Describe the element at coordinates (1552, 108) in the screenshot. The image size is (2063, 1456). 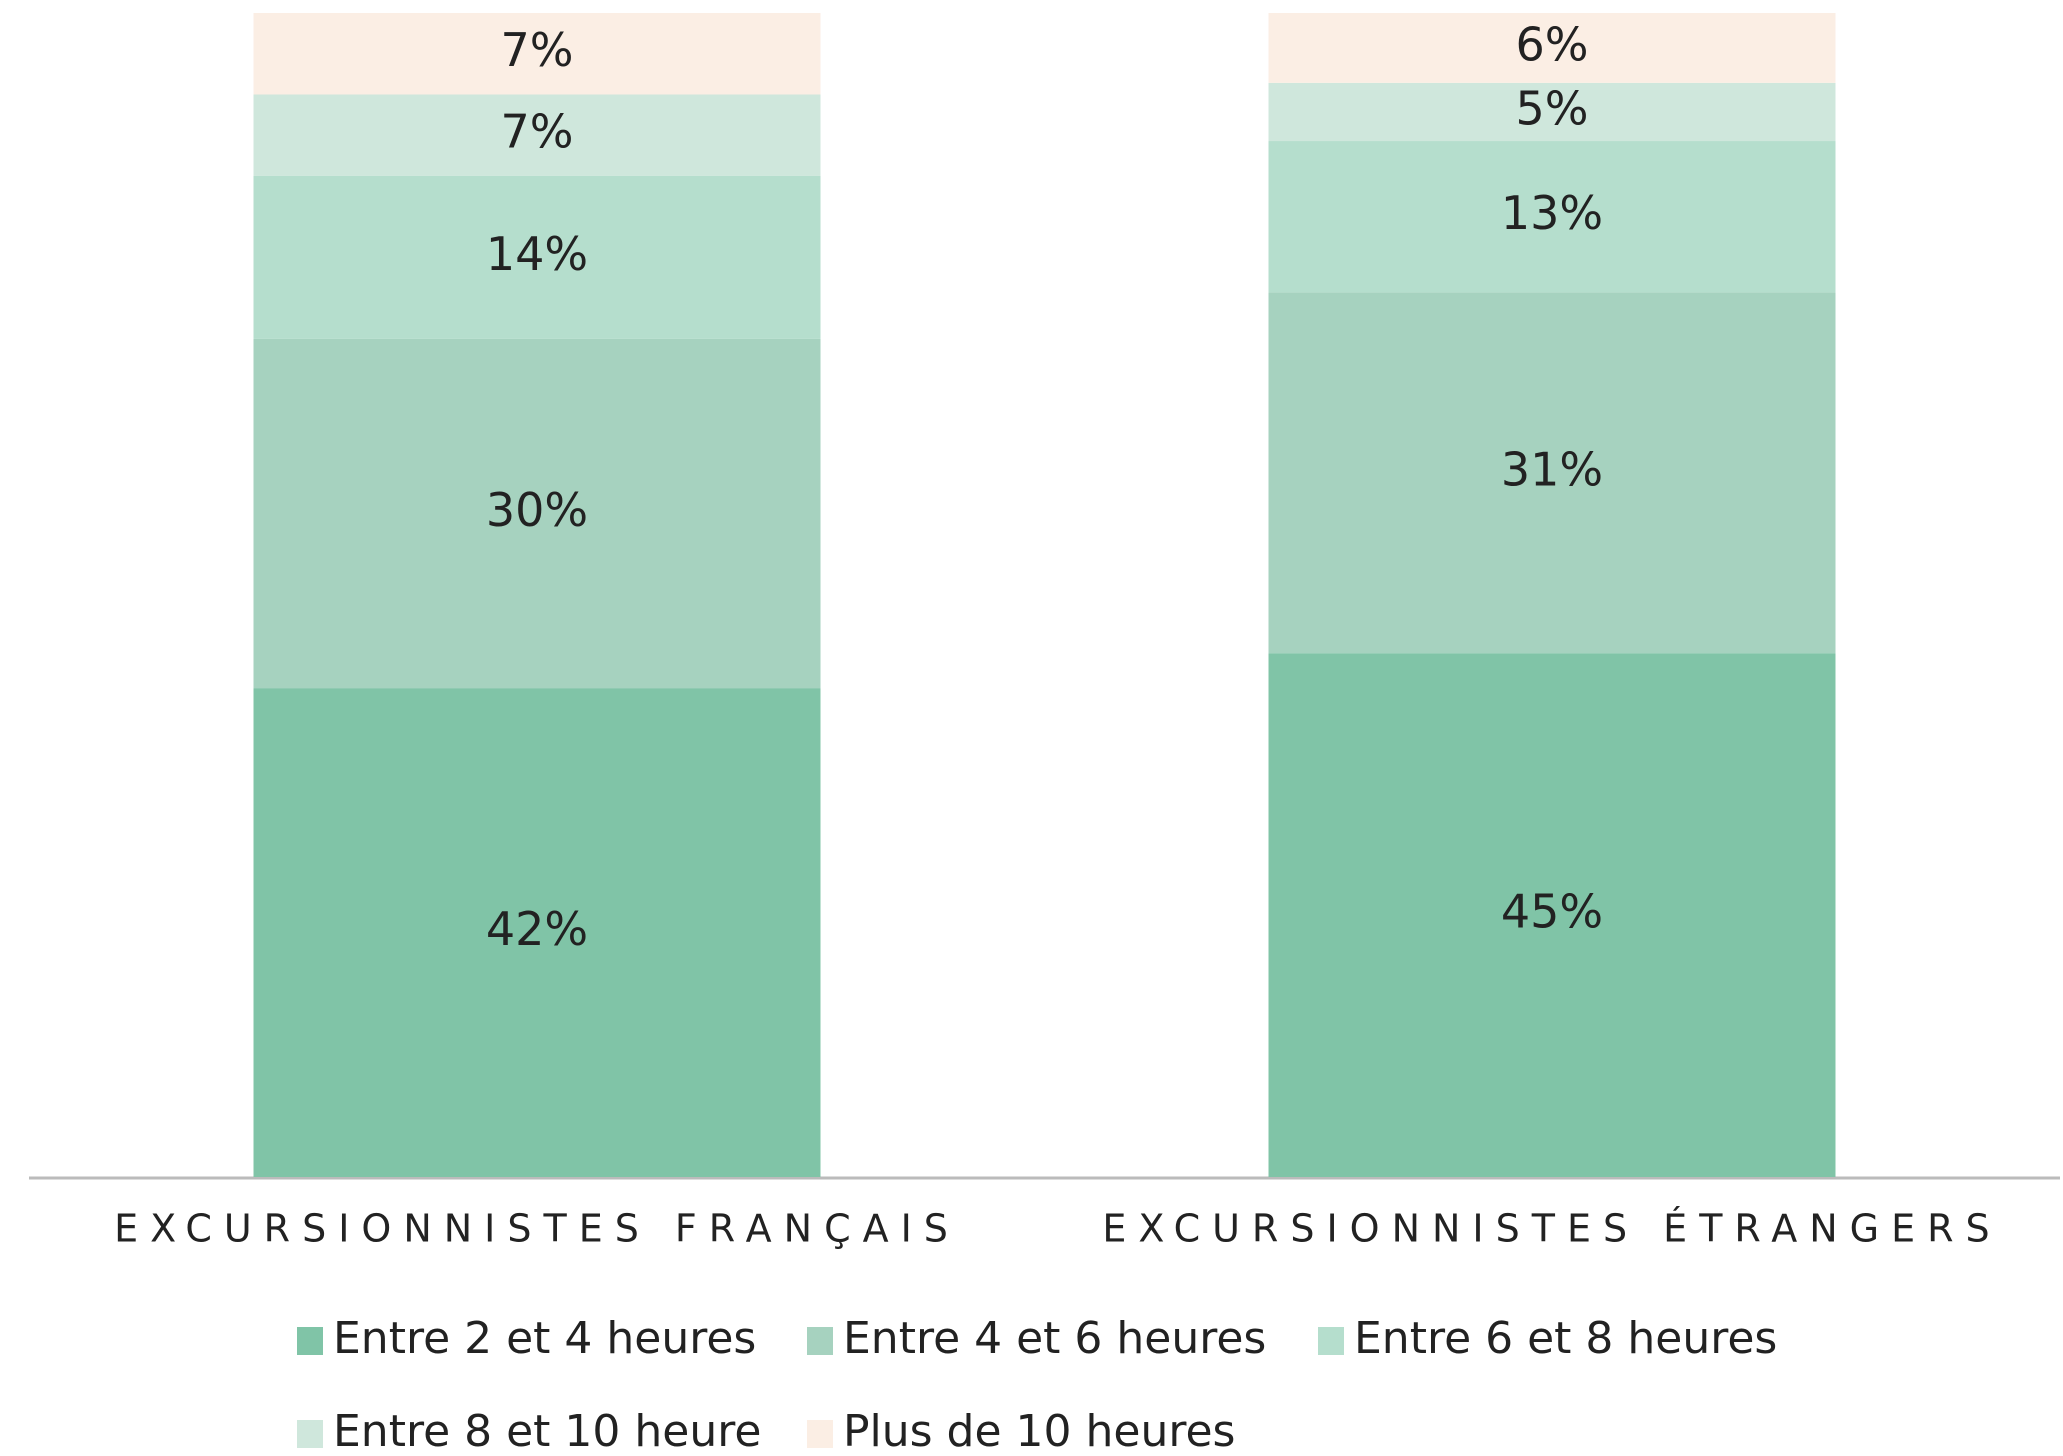
I see `value-label: 5%` at that location.